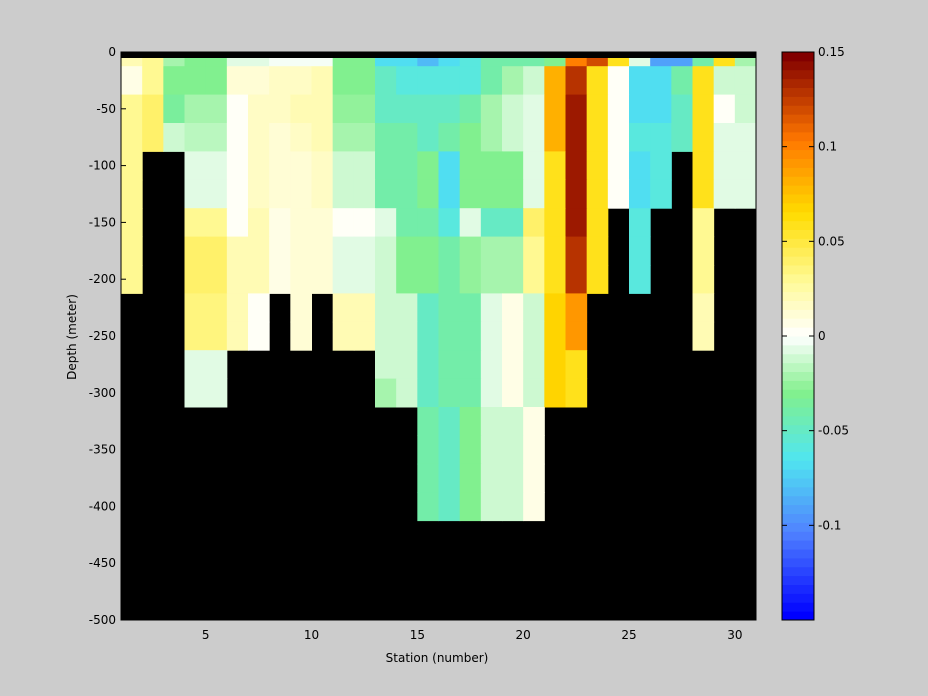 Image resolution: width=928 pixels, height=696 pixels. What do you see at coordinates (102, 620) in the screenshot?
I see `y-tick-label: -500` at bounding box center [102, 620].